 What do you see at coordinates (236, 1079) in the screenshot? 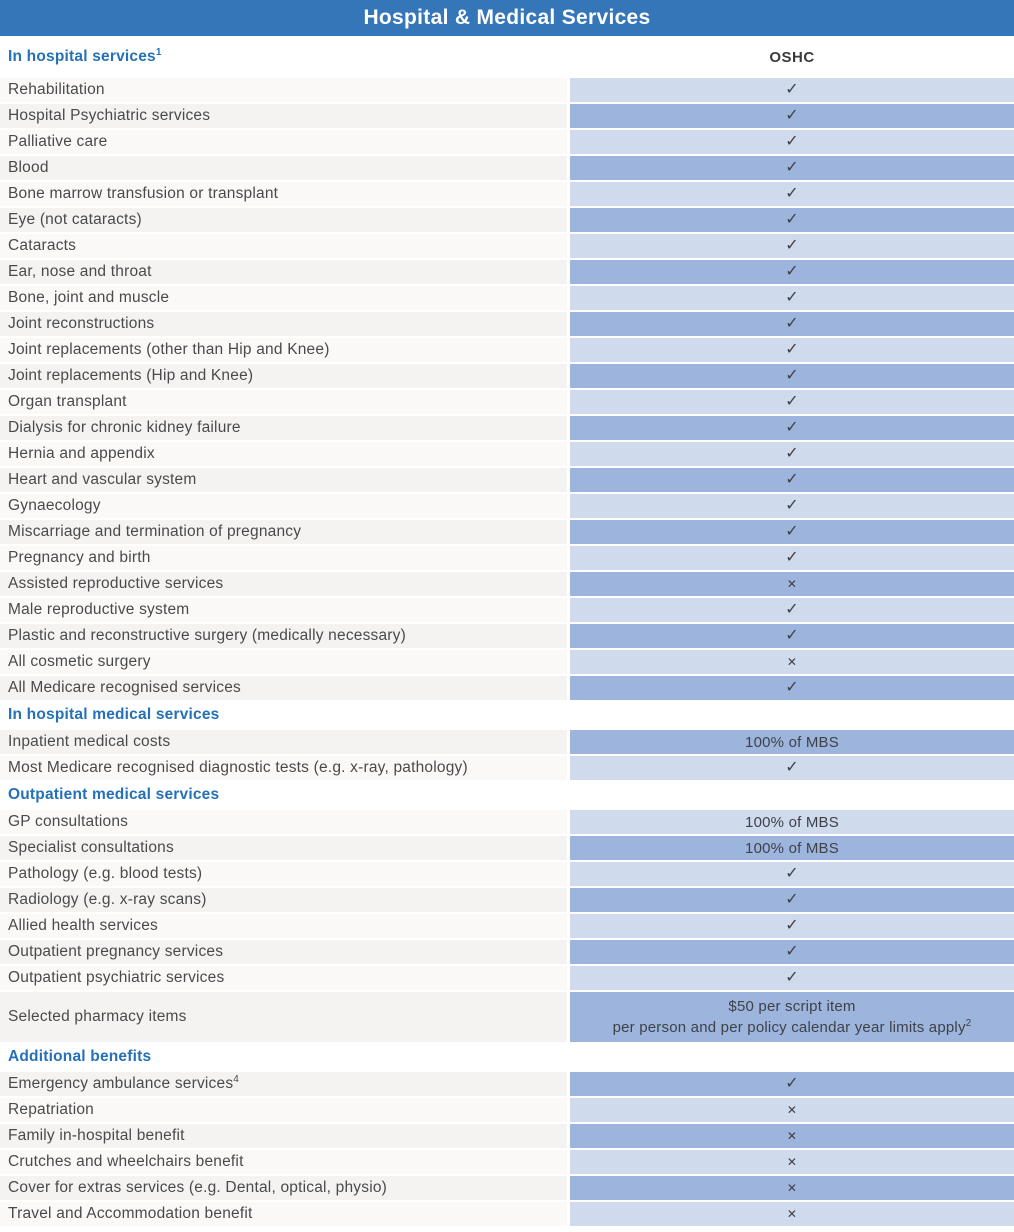
I see `label-superscript: 4` at bounding box center [236, 1079].